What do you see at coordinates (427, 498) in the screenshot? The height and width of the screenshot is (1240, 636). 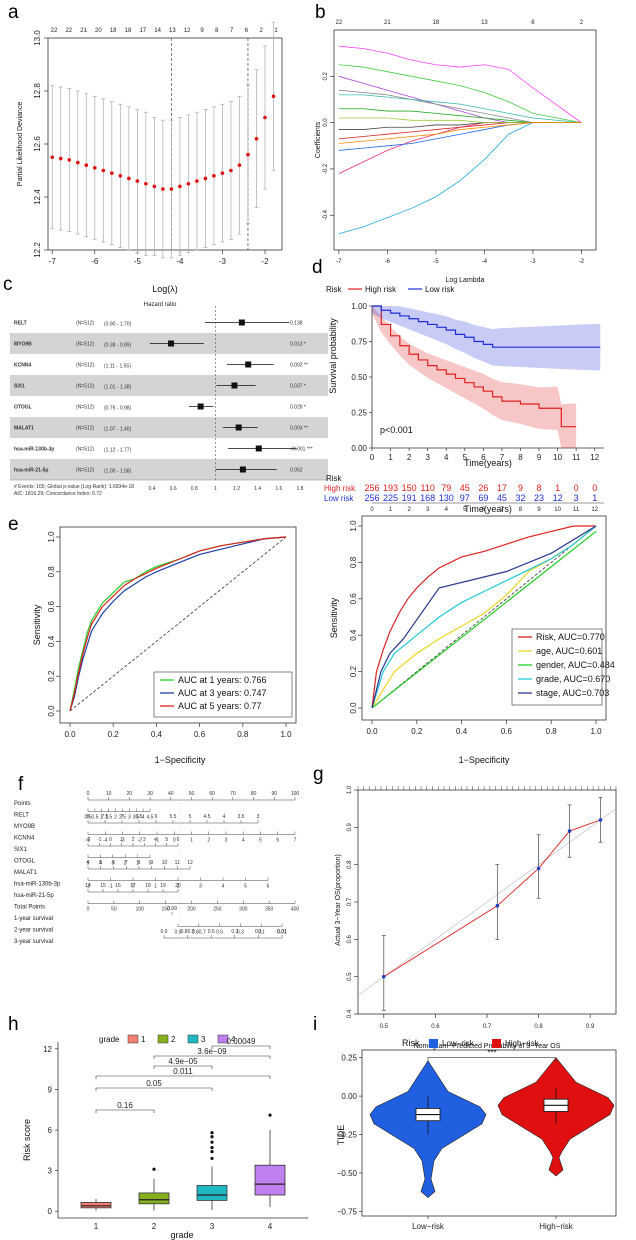 I see `panel-d-risktable-cell: 168` at bounding box center [427, 498].